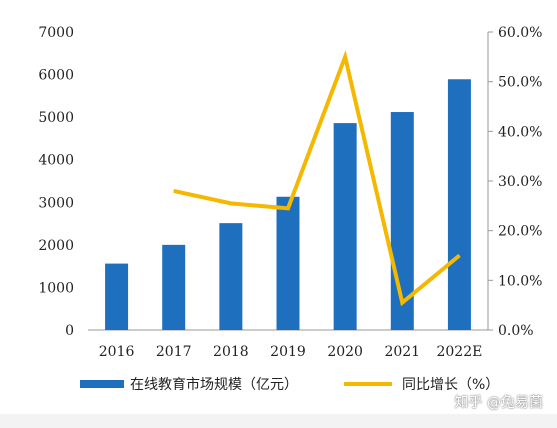 This screenshot has width=557, height=428. I want to click on left-tick-label: 0, so click(69, 331).